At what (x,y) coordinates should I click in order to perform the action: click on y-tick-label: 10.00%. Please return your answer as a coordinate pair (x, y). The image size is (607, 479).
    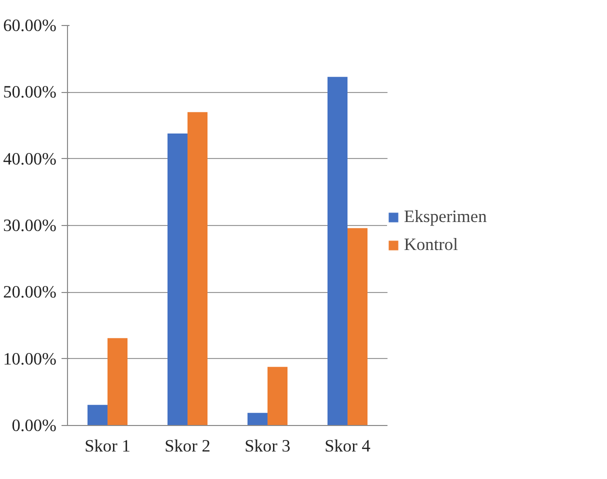
    Looking at the image, I should click on (30, 358).